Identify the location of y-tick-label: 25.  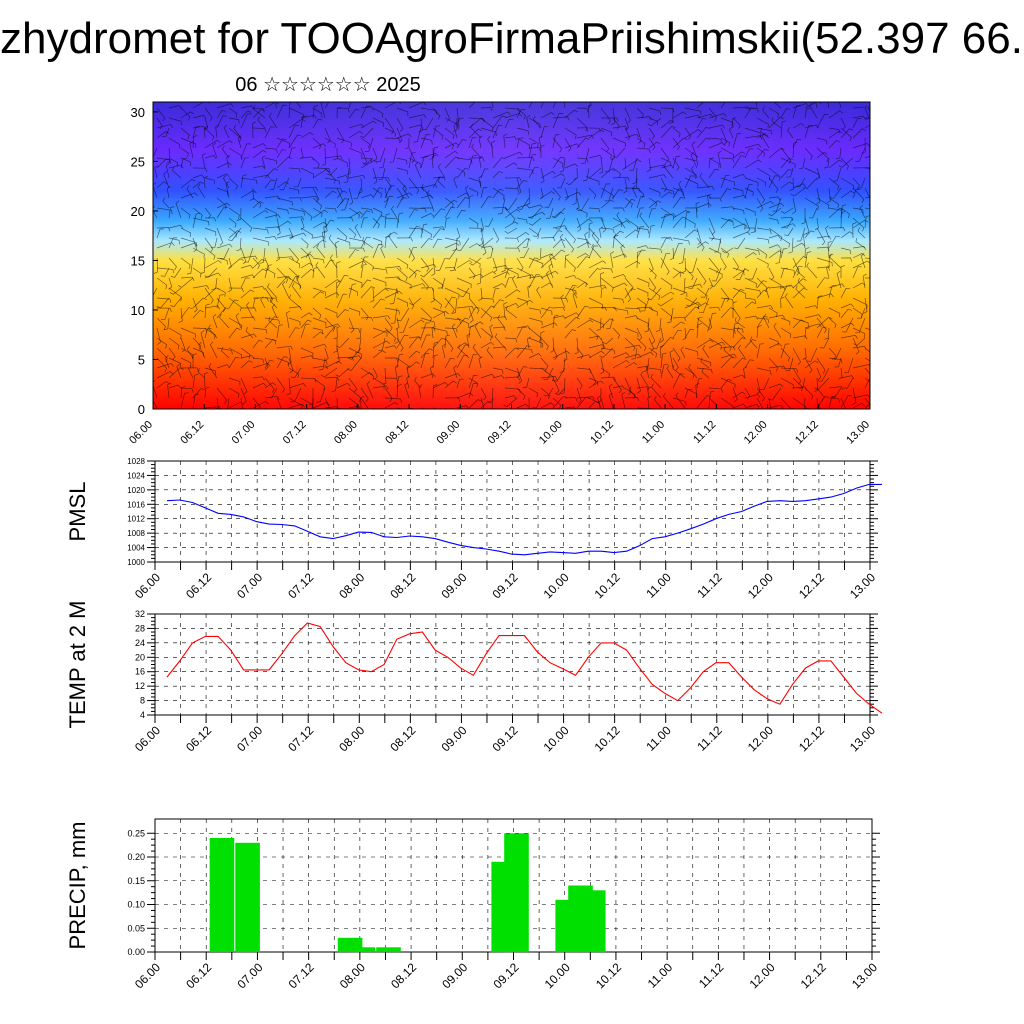
(138, 161).